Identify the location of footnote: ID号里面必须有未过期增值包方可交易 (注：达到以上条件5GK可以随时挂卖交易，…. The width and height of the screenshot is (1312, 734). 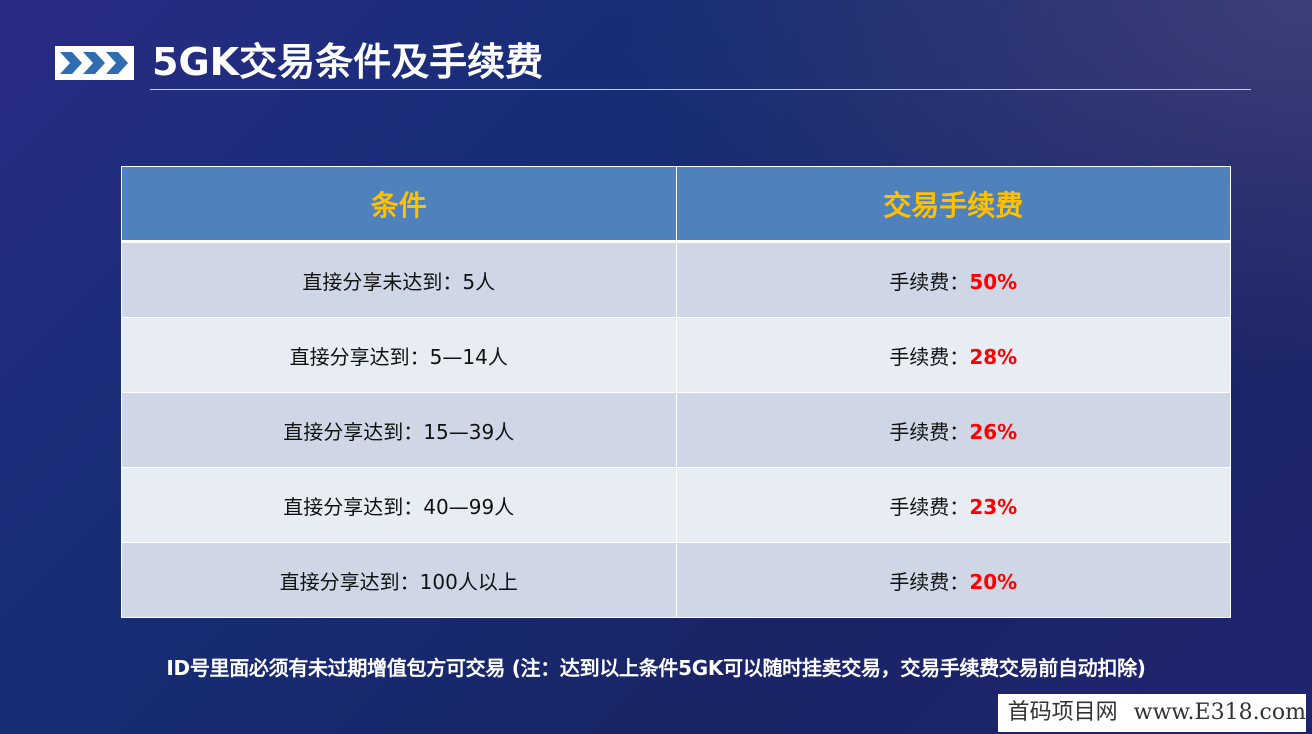
(656, 668).